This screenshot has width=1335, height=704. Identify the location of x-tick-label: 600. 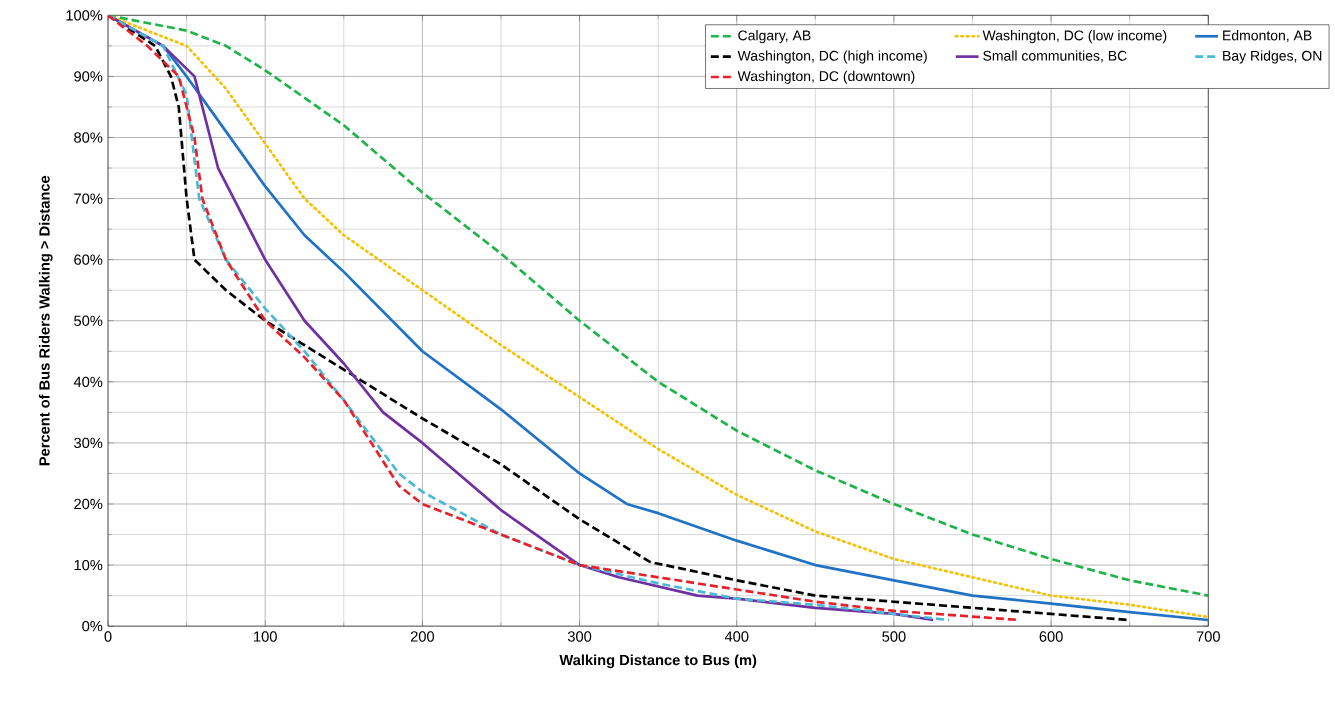
(1051, 636).